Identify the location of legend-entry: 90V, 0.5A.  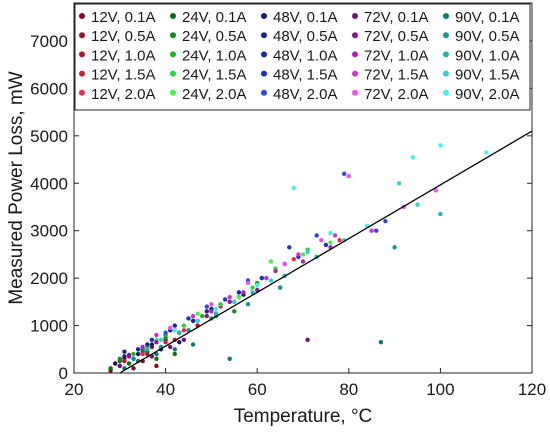
(487, 36).